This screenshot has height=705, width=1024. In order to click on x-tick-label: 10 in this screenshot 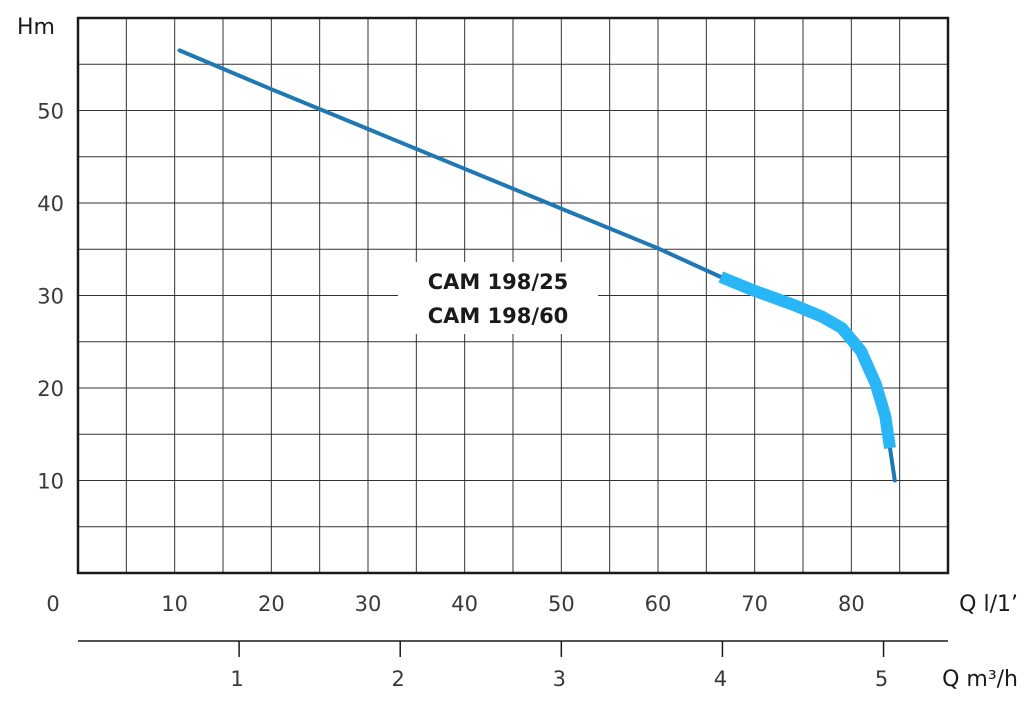, I will do `click(174, 604)`.